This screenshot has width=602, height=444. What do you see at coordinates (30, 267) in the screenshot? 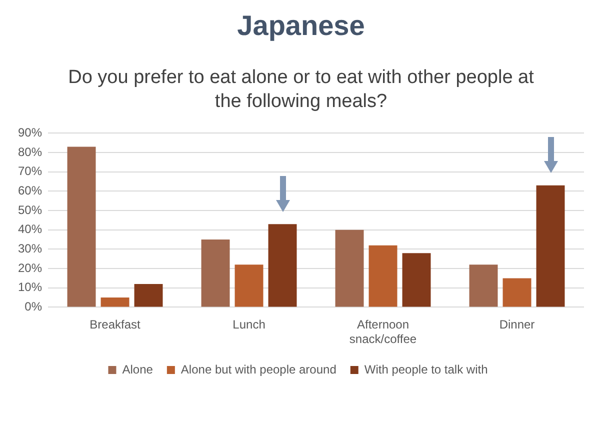
I see `y-tick-label: 20%` at bounding box center [30, 267].